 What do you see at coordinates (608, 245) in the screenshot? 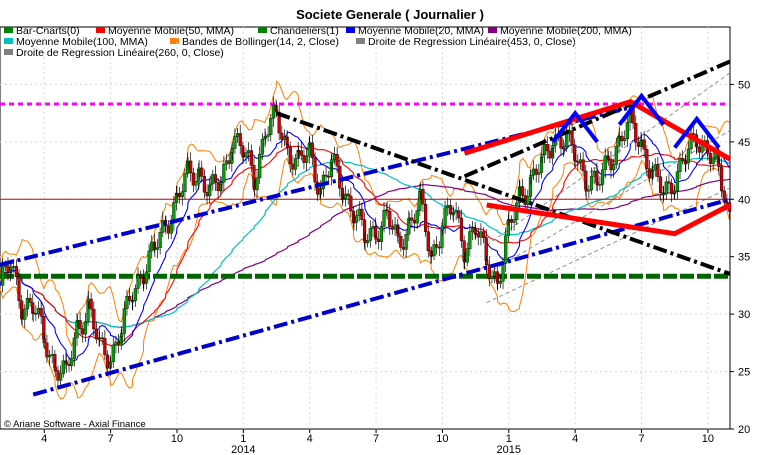
I see `regression-line-lower` at bounding box center [608, 245].